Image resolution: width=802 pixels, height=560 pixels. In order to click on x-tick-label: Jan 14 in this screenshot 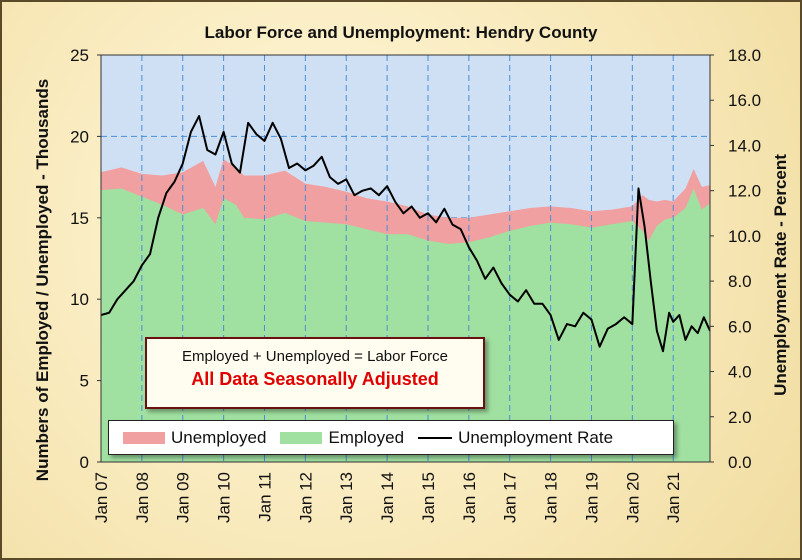, I will do `click(387, 497)`.